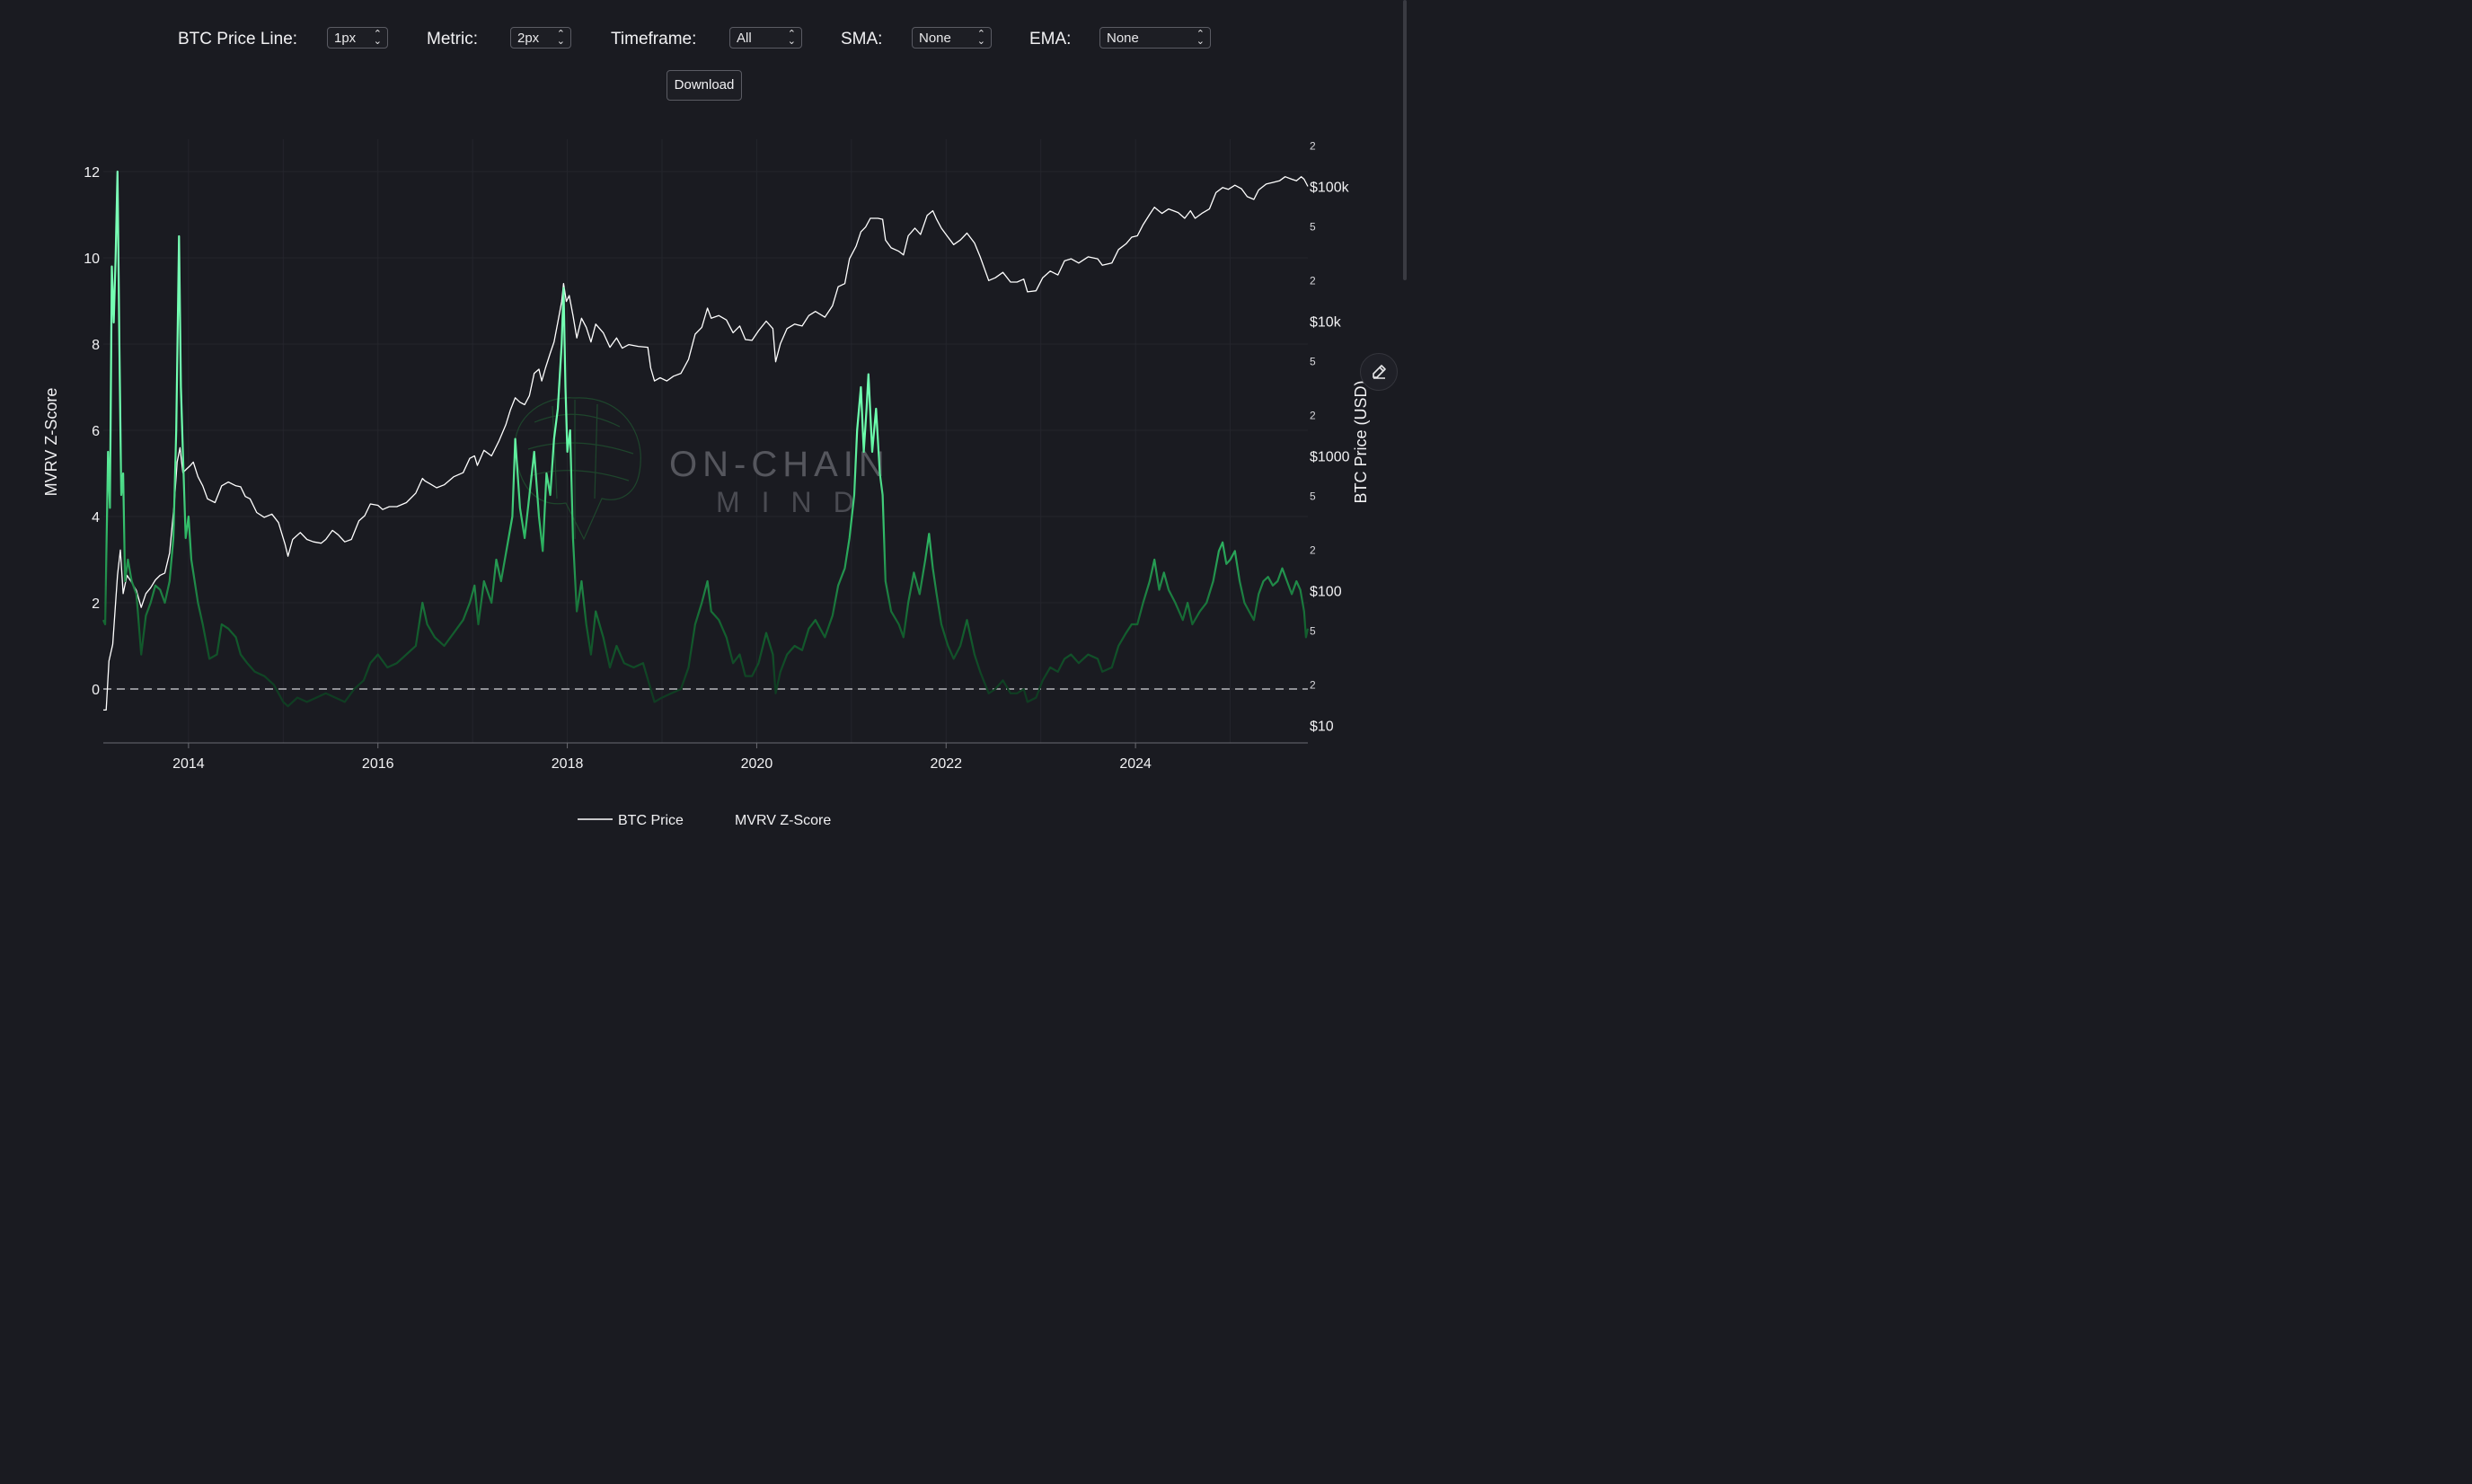 The width and height of the screenshot is (2472, 1484). What do you see at coordinates (745, 38) in the screenshot?
I see `timeframe-value: All` at bounding box center [745, 38].